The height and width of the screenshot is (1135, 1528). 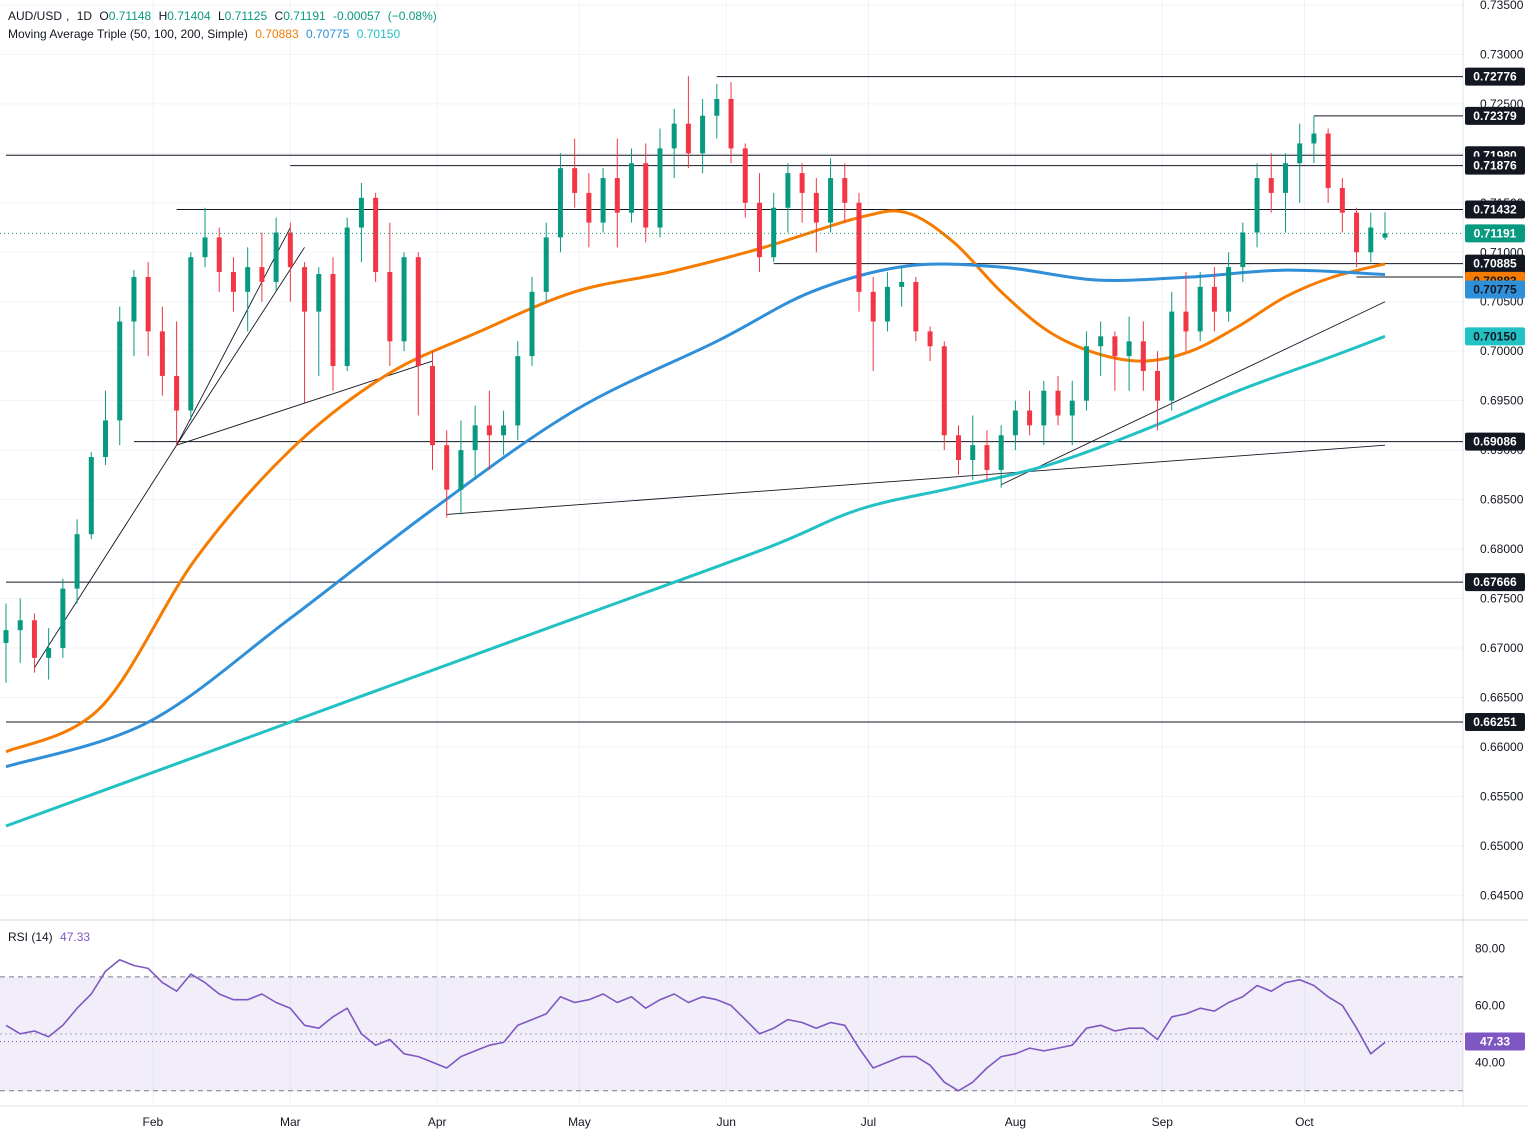 I want to click on timeframe-label: 1D, so click(x=84, y=16).